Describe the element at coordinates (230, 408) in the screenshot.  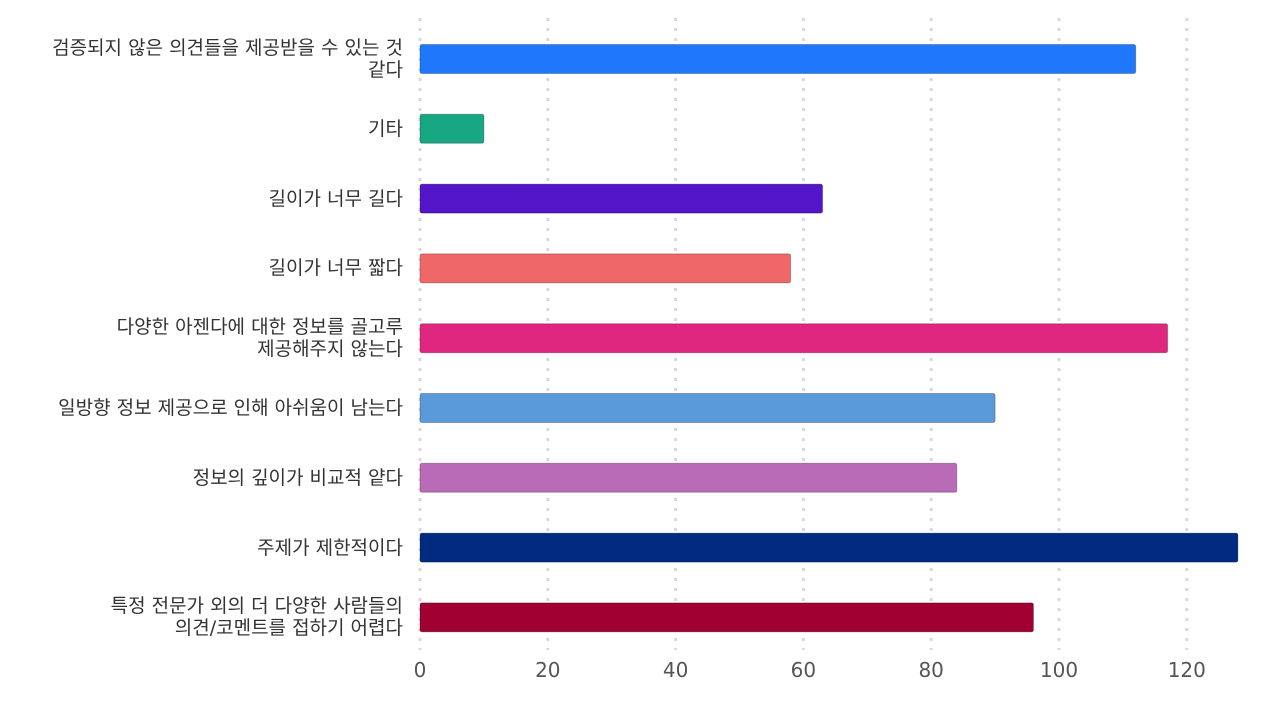
I see `category-label-5: 일방향 정보 제공으로 인해 아쉬움이 남는다` at that location.